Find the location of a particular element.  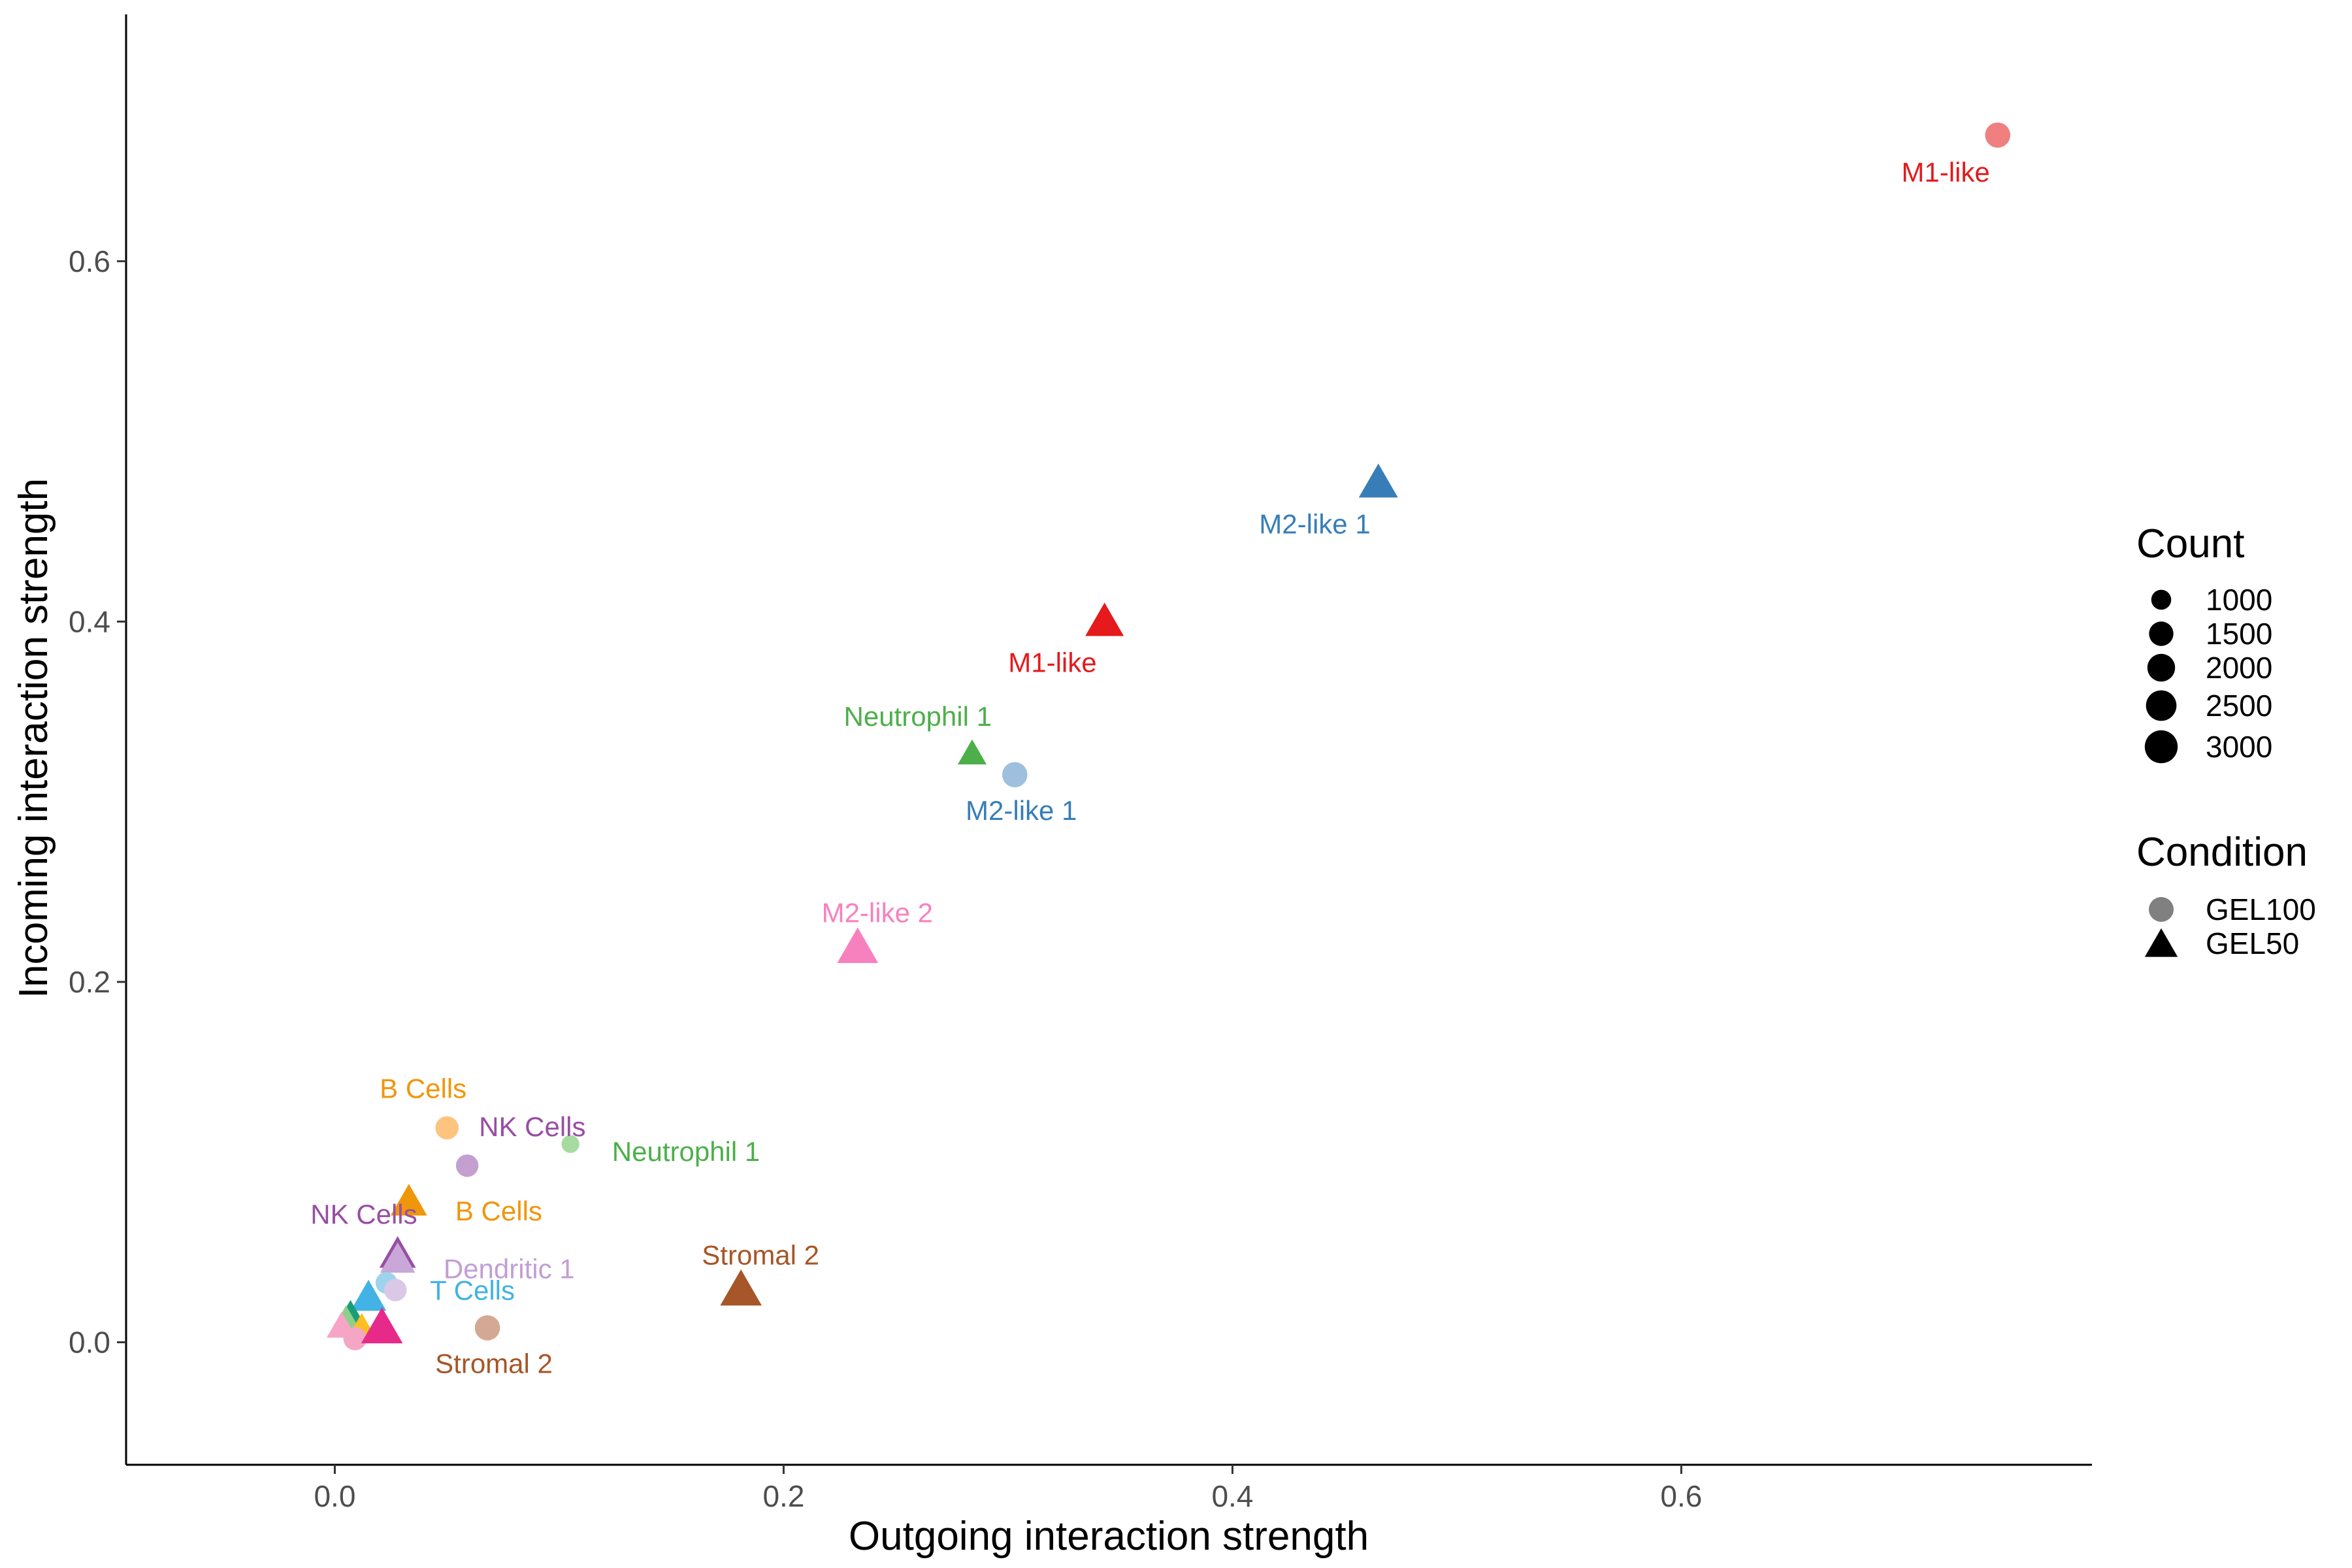

legend-count-label: 1000 is located at coordinates (2239, 600).